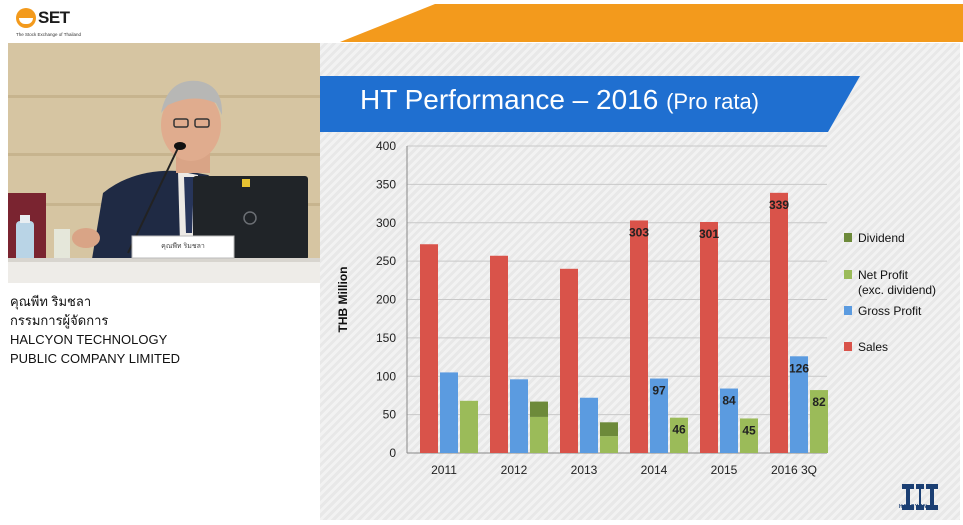 The width and height of the screenshot is (963, 525). I want to click on net-profit-data-label: 82, so click(819, 402).